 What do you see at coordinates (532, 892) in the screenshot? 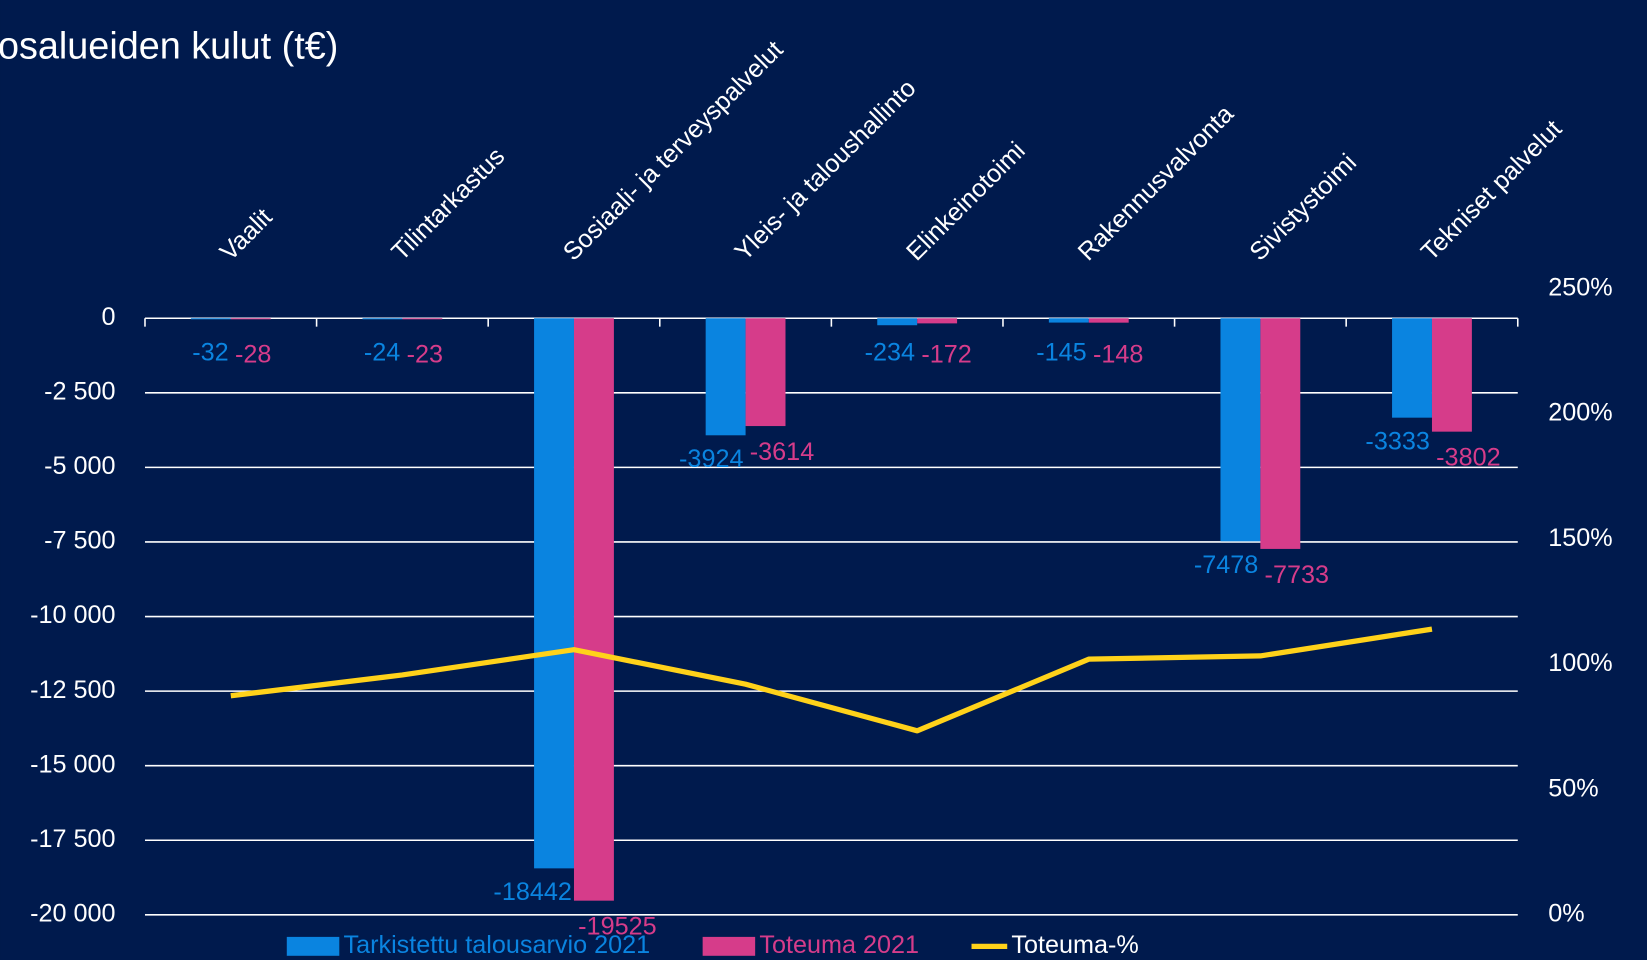
I see `data-label: -18442` at bounding box center [532, 892].